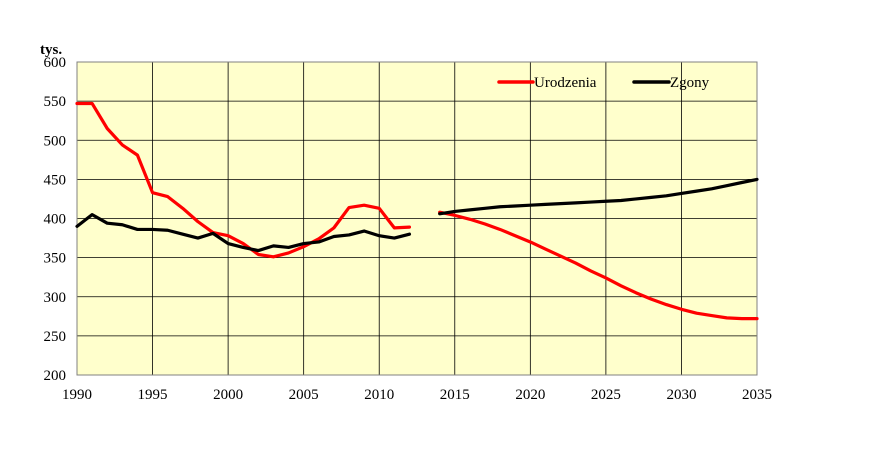 This screenshot has height=466, width=872. I want to click on y-axis-ticks: 200 250 300 350 400 450 500 550 600, so click(55, 219).